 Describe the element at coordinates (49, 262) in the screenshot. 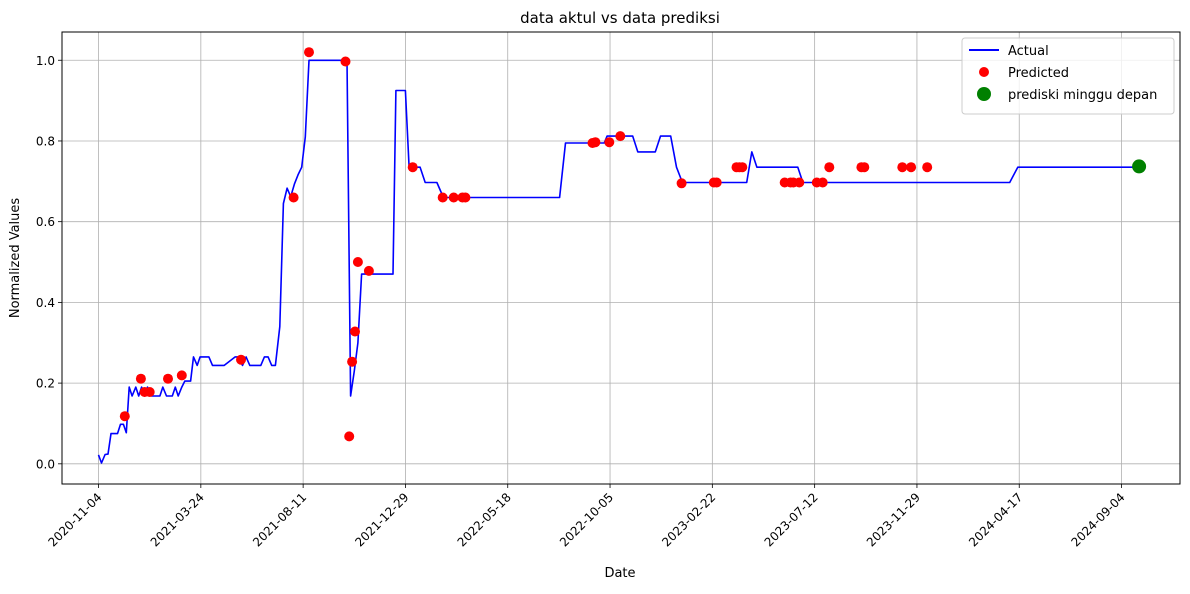

I see `y-axis: 0.0 0.2 0.4 0.6 0.8 1.0` at that location.